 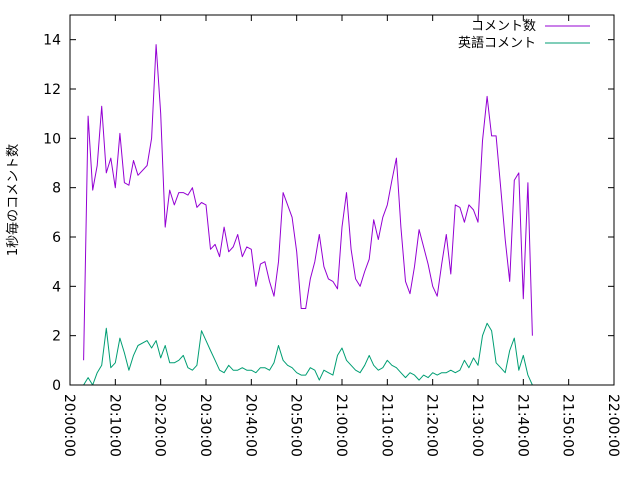 I want to click on y-tick-label: 10, so click(x=52, y=139).